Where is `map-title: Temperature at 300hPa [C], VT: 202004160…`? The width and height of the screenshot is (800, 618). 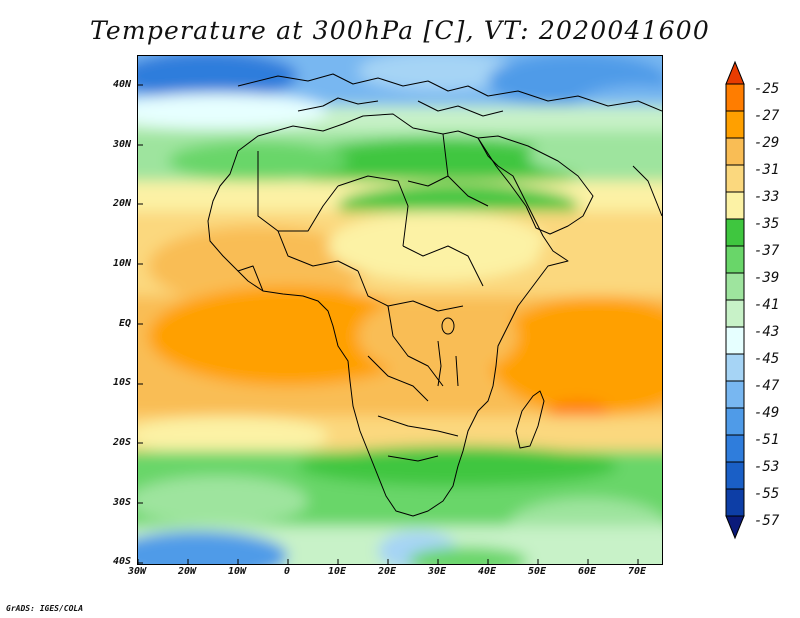 map-title: Temperature at 300hPa [C], VT: 202004160… is located at coordinates (400, 30).